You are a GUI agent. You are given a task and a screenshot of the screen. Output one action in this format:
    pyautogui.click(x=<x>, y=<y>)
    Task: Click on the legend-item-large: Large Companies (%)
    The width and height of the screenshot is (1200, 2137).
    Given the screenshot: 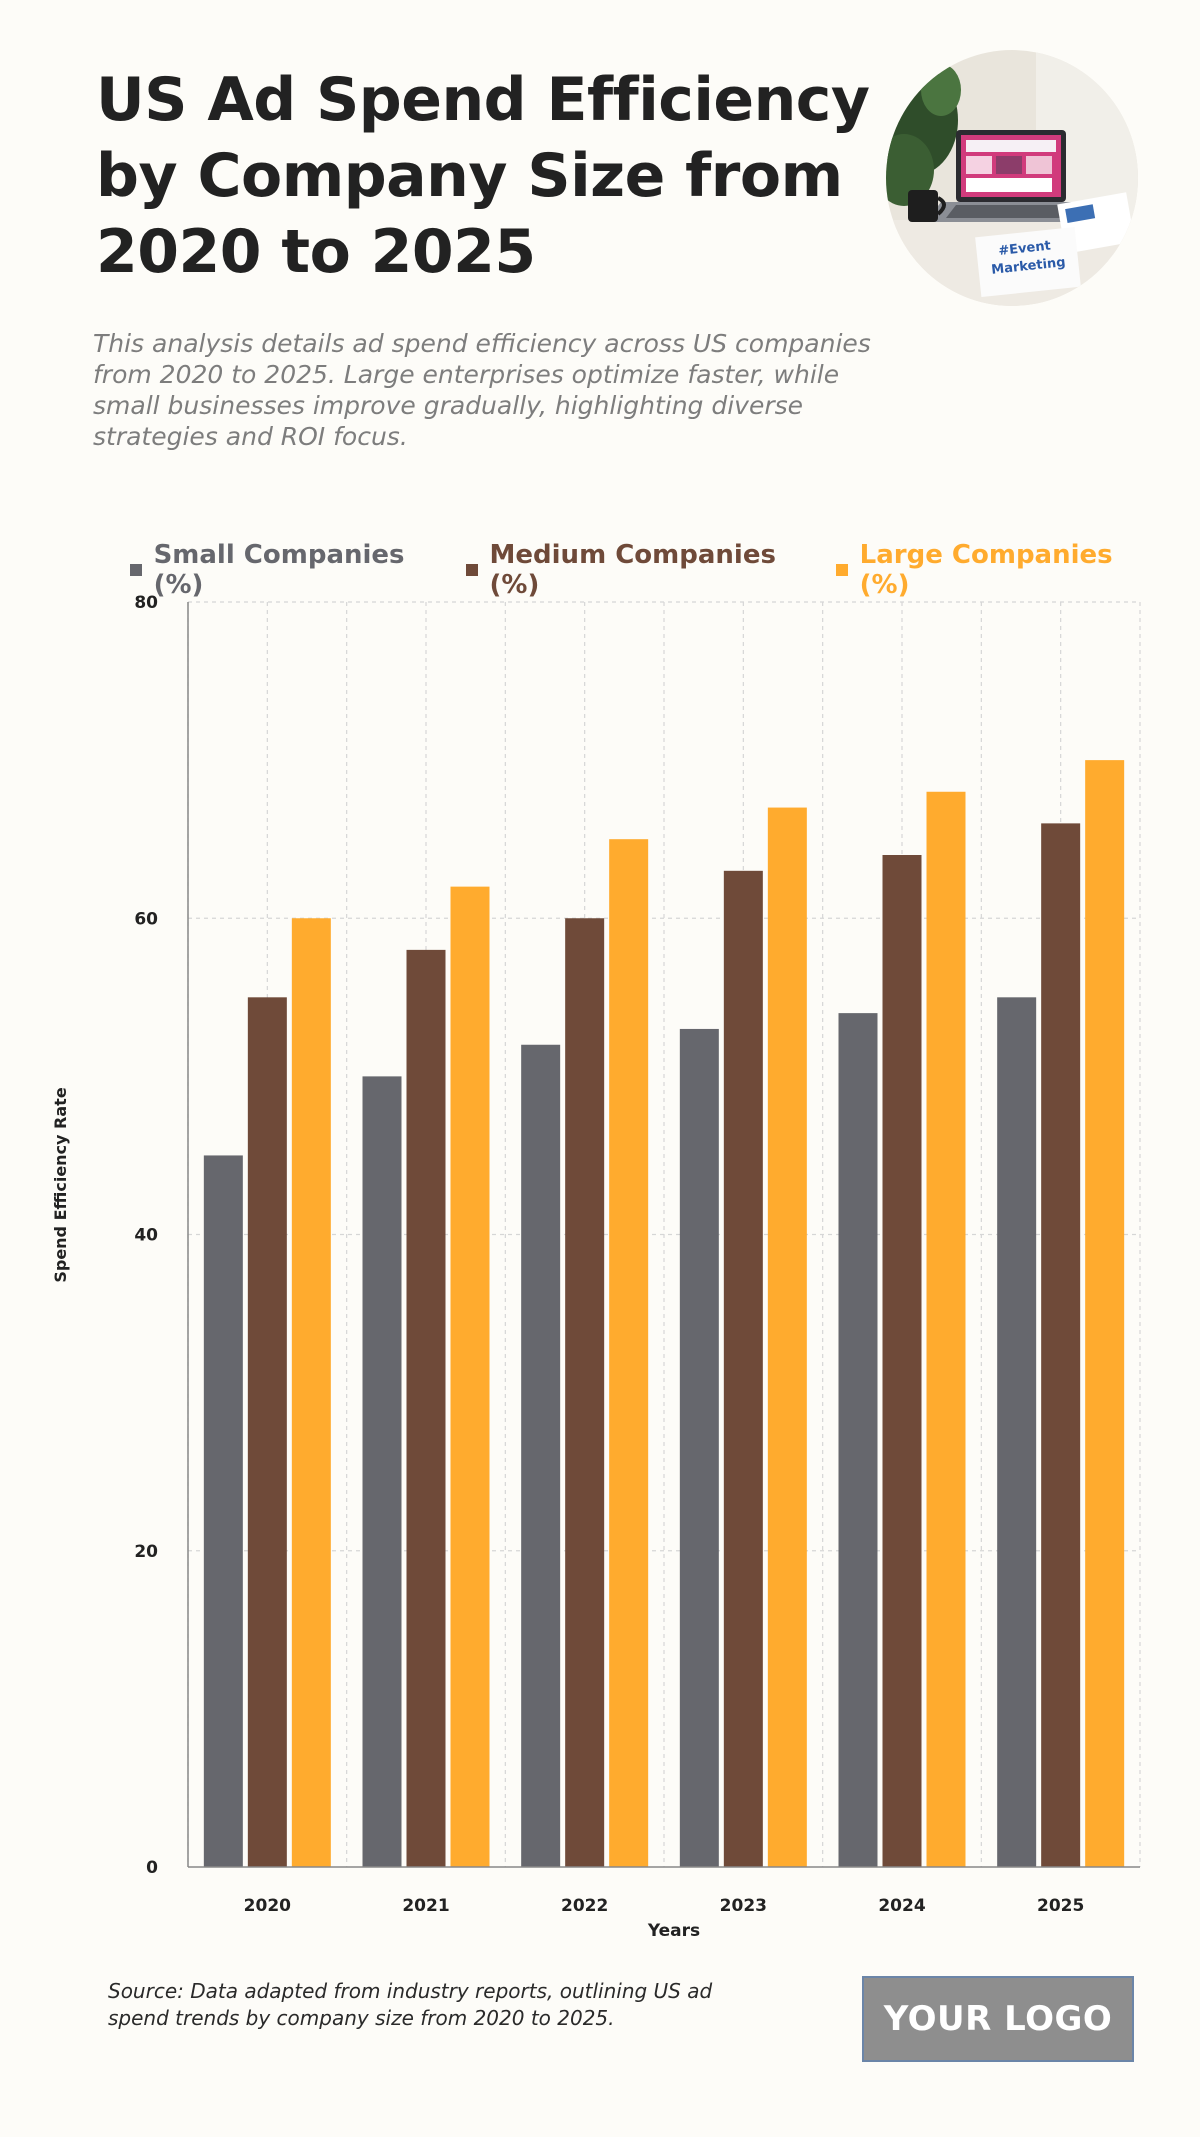 What is the action you would take?
    pyautogui.click(x=998, y=570)
    